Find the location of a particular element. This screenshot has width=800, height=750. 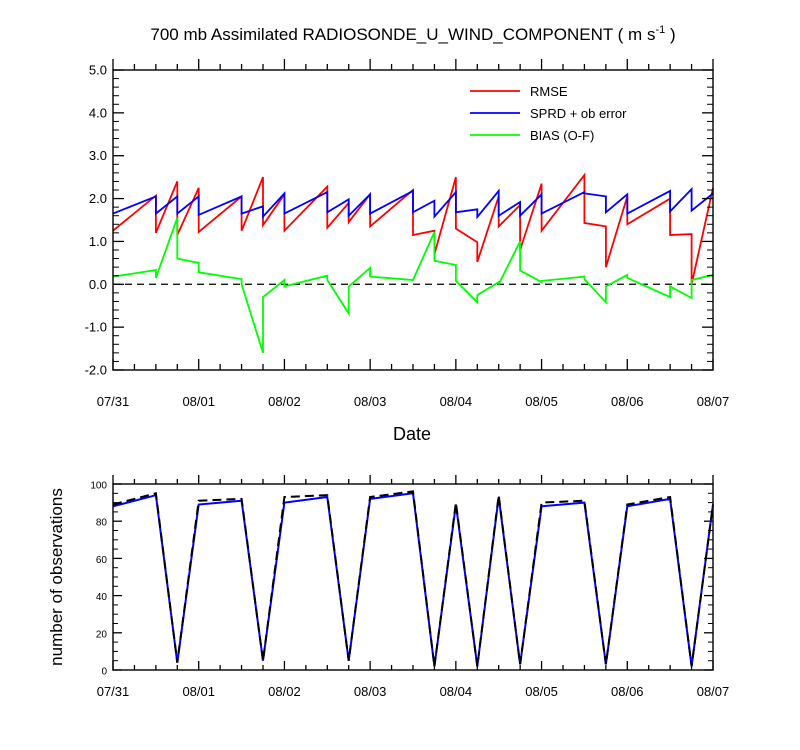

legend: RMSE SPRD + ob error BIAS (O-F) is located at coordinates (548, 113).